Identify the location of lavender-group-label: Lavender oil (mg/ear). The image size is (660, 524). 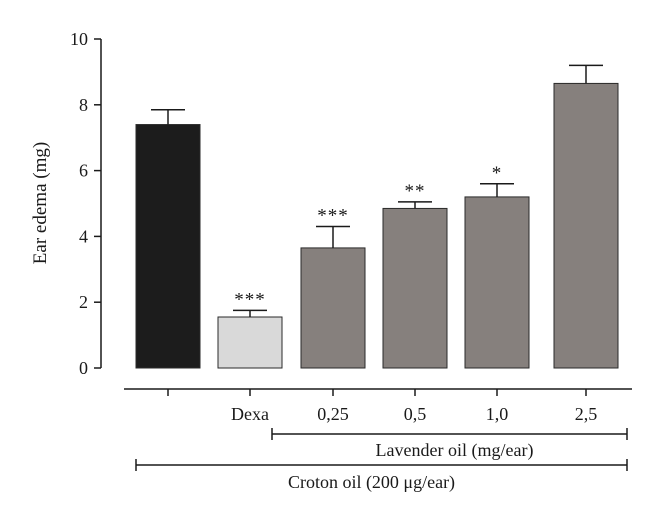
(455, 450).